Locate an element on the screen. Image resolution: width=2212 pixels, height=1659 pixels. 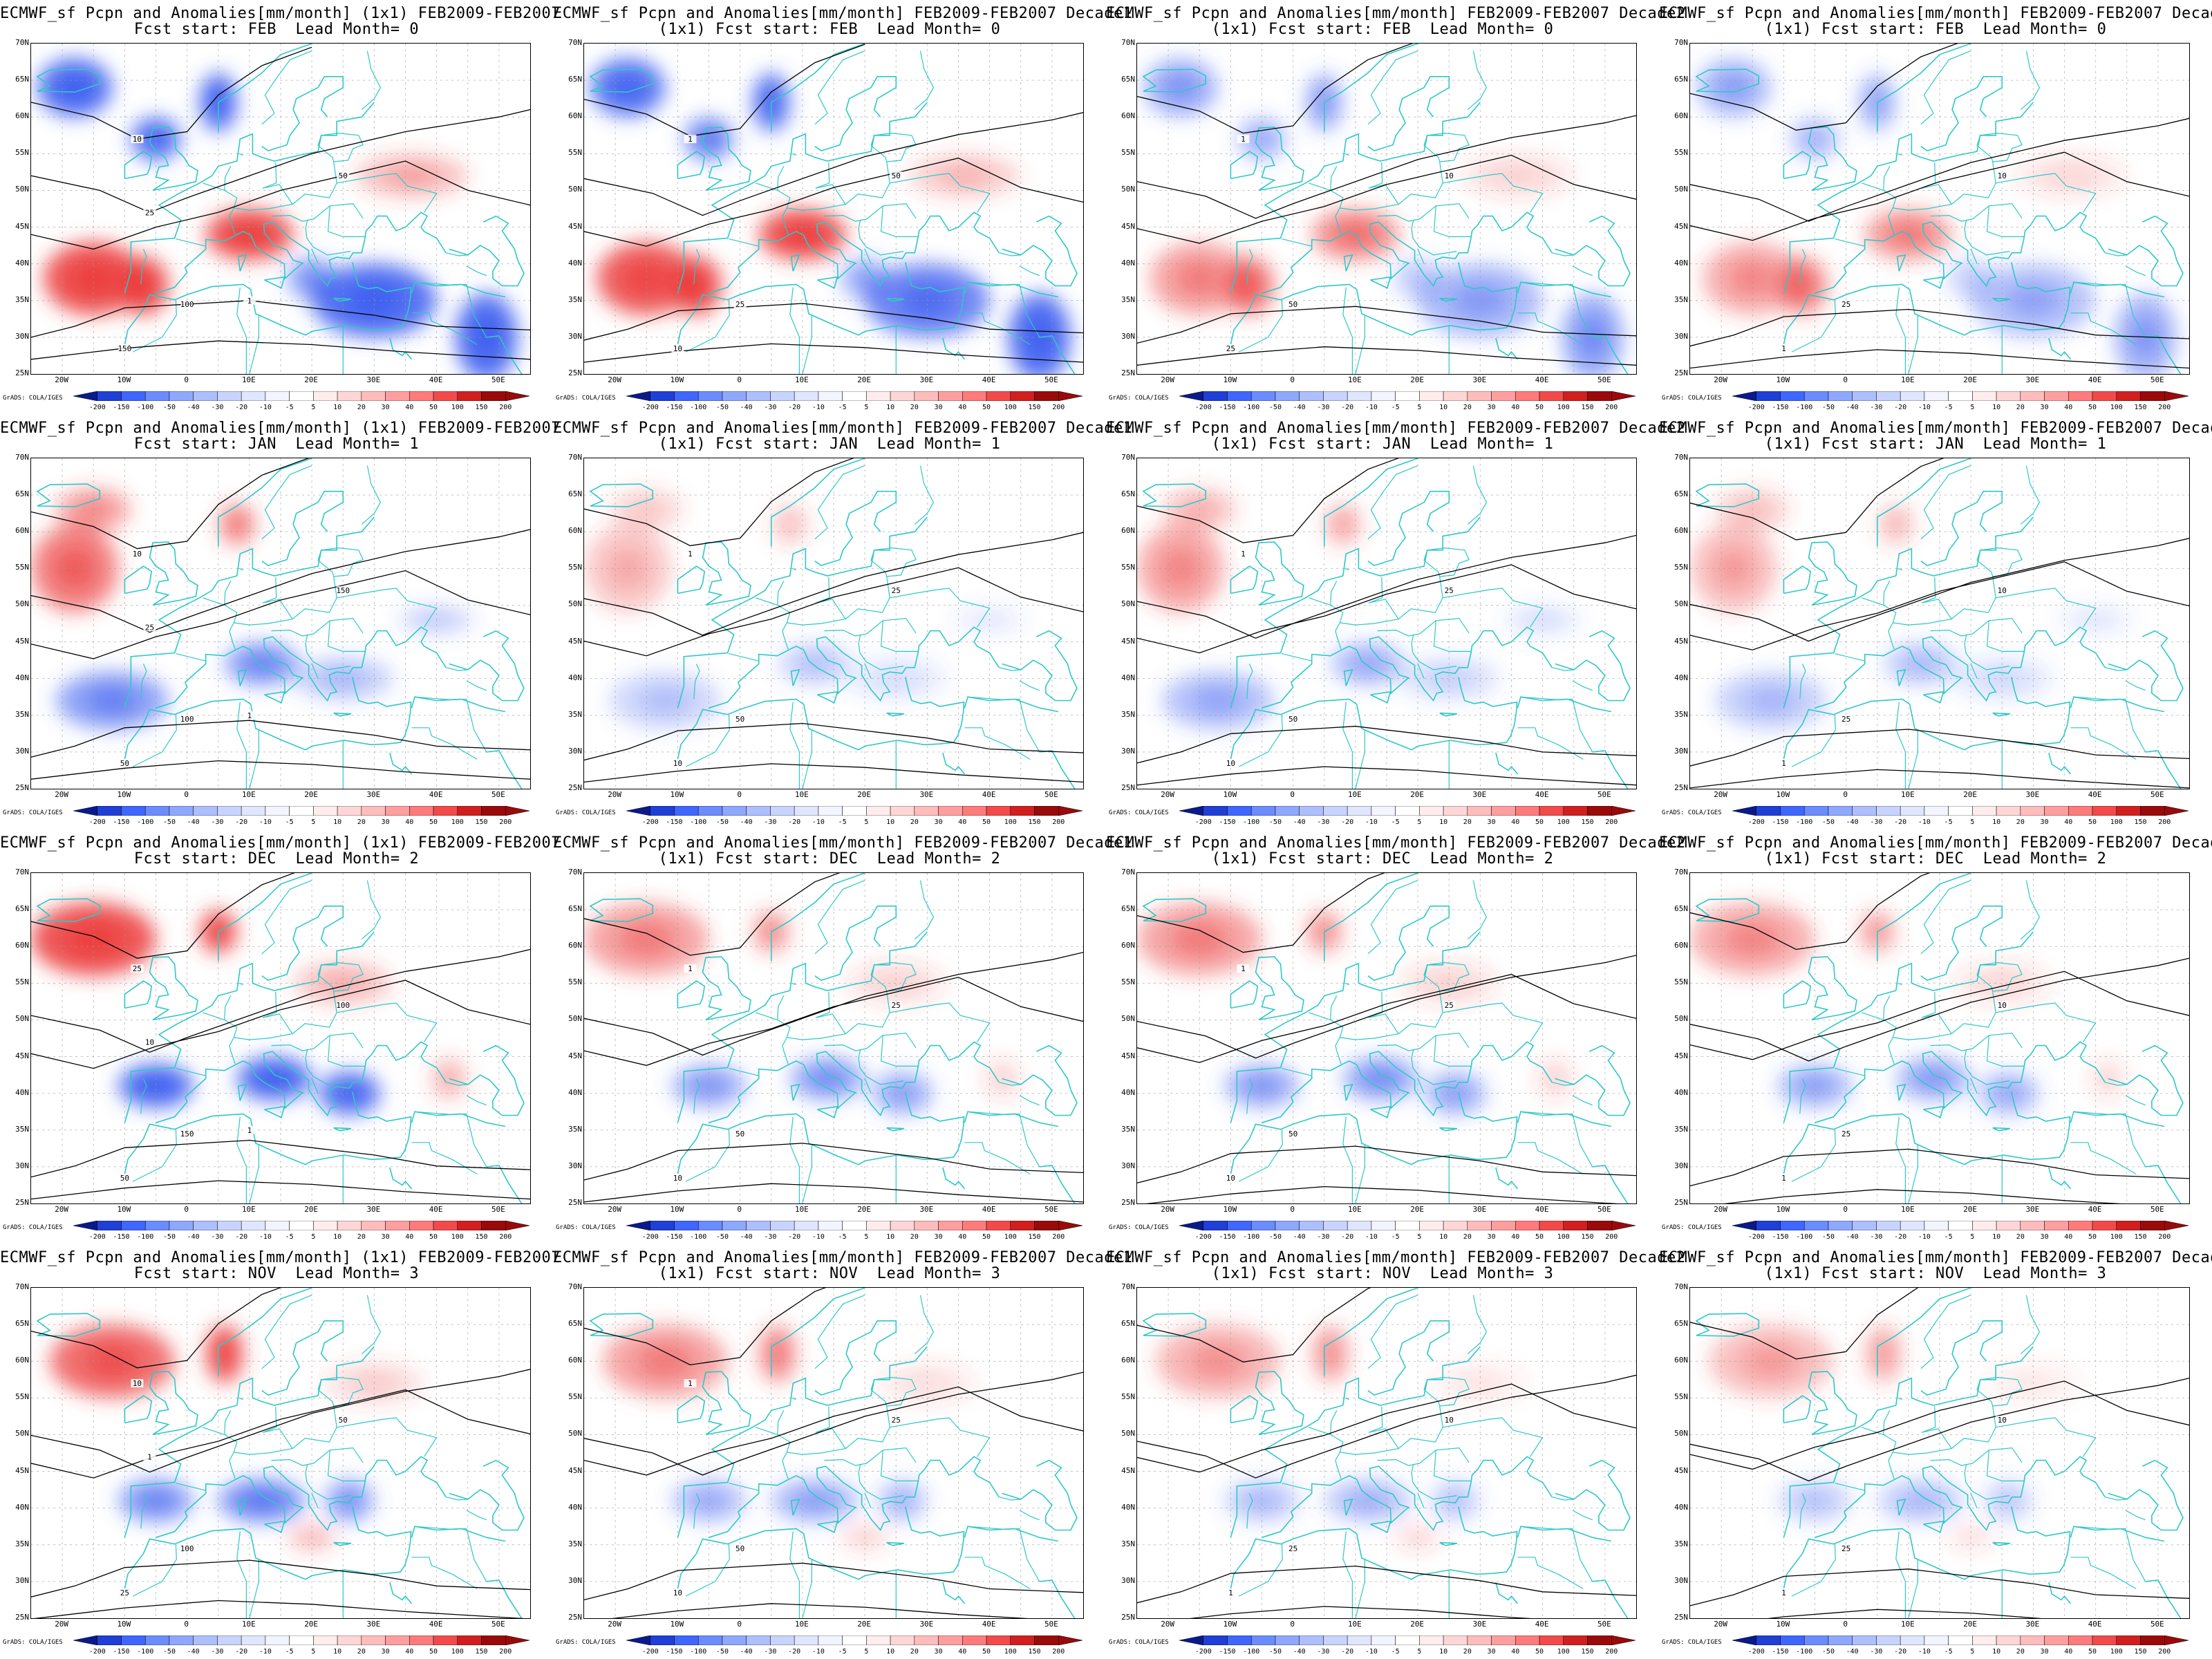
longitude-label: 20E is located at coordinates (1418, 1624).